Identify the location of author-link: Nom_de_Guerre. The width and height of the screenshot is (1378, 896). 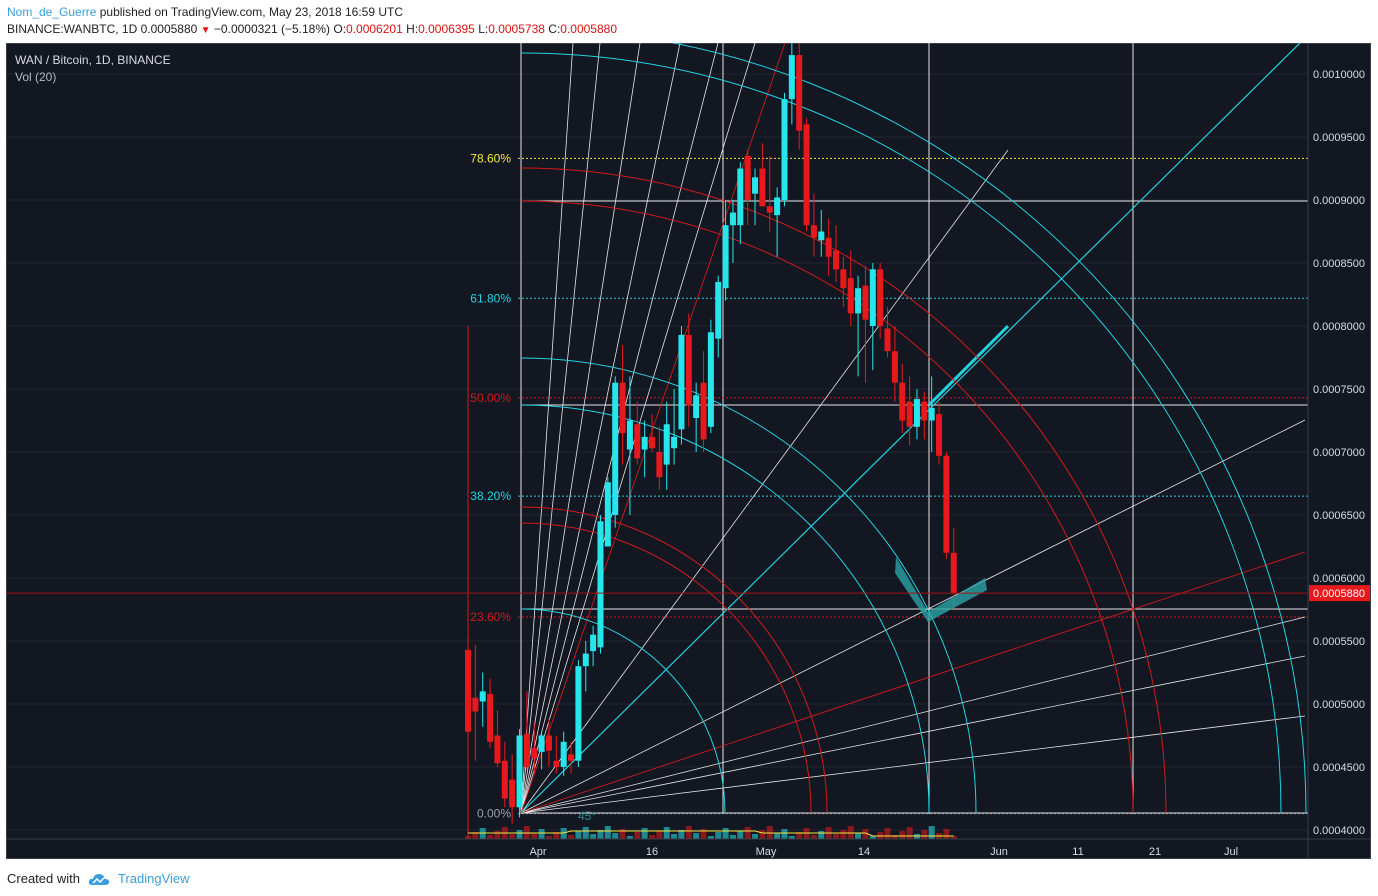
(52, 12).